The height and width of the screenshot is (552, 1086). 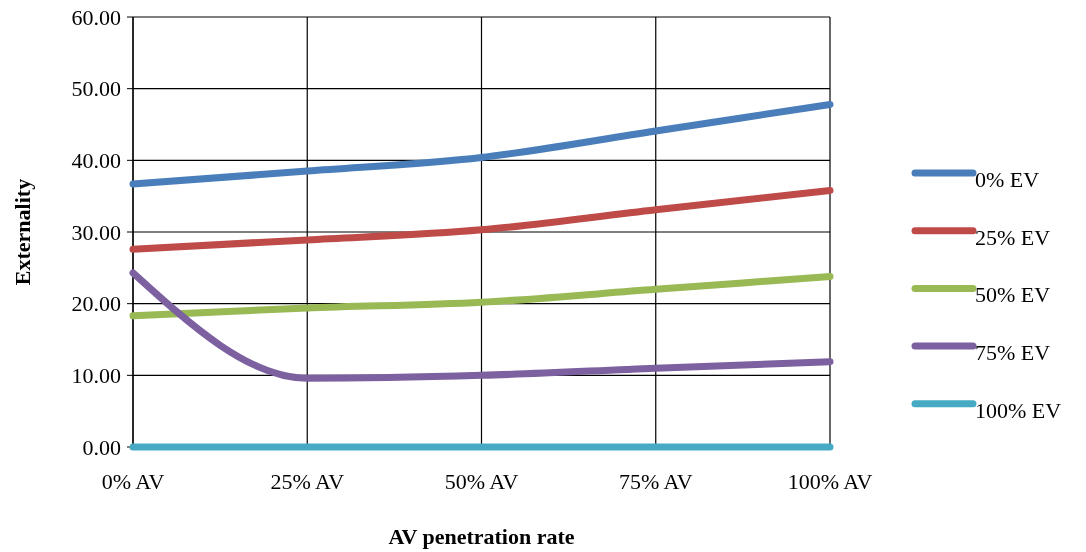 I want to click on y-tick-label: 30.00, so click(x=96, y=232).